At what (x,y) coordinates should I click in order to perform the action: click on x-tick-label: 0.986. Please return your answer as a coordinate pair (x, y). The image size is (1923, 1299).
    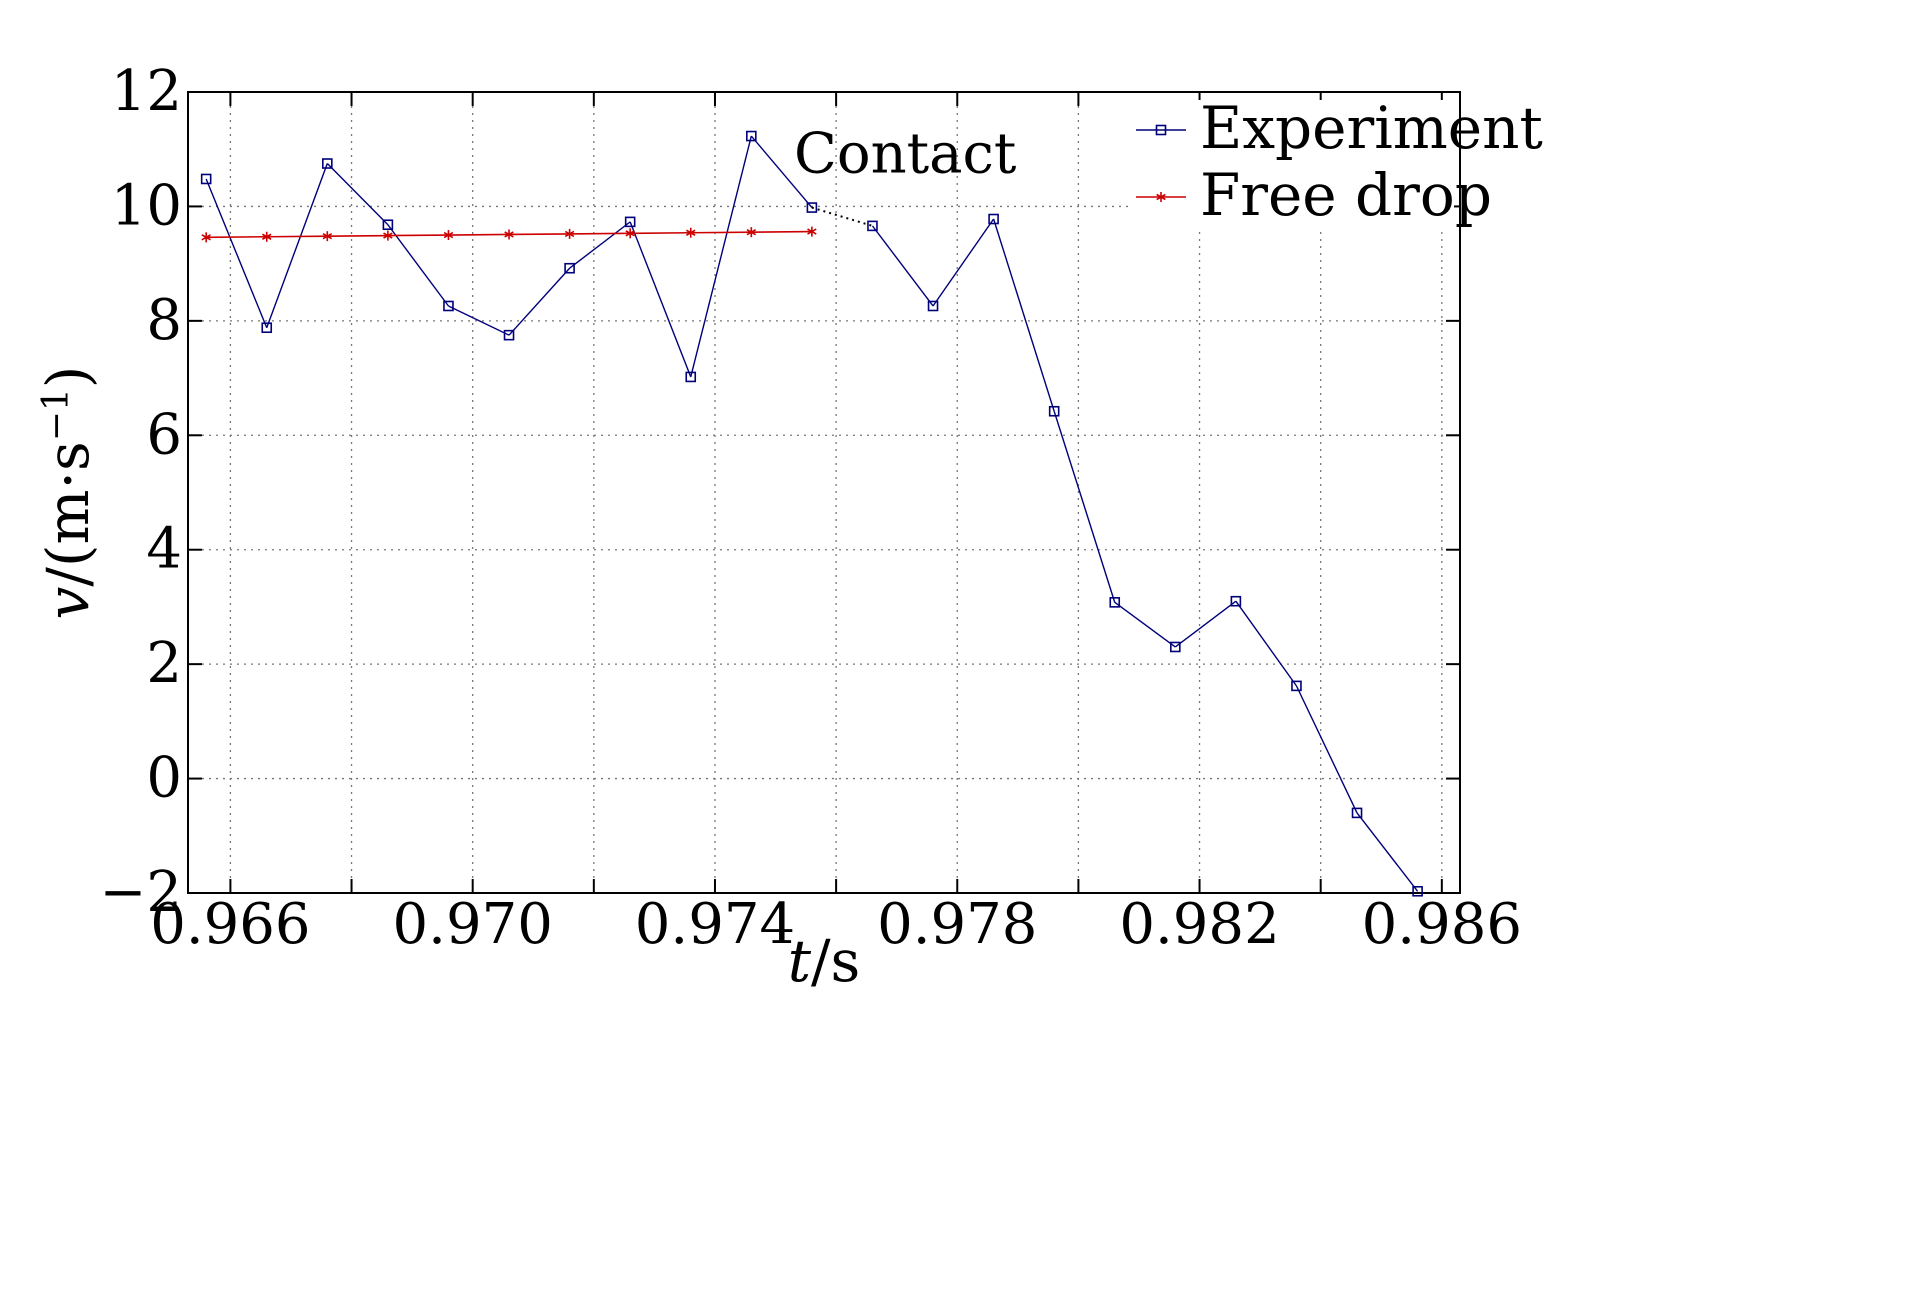
    Looking at the image, I should click on (1442, 924).